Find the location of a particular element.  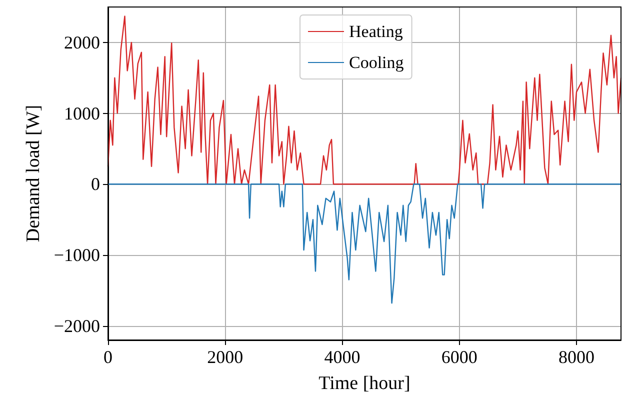

x-tick-label: 6000 is located at coordinates (459, 357).